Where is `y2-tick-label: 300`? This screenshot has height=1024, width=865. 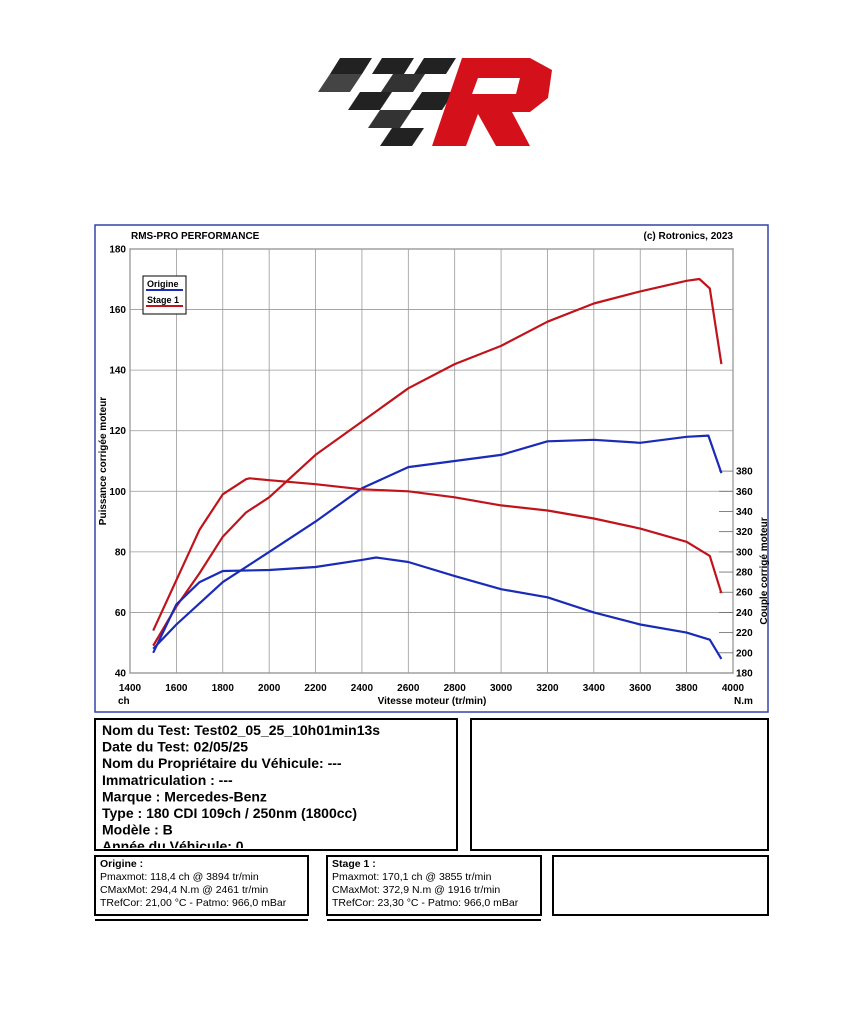
y2-tick-label: 300 is located at coordinates (744, 552).